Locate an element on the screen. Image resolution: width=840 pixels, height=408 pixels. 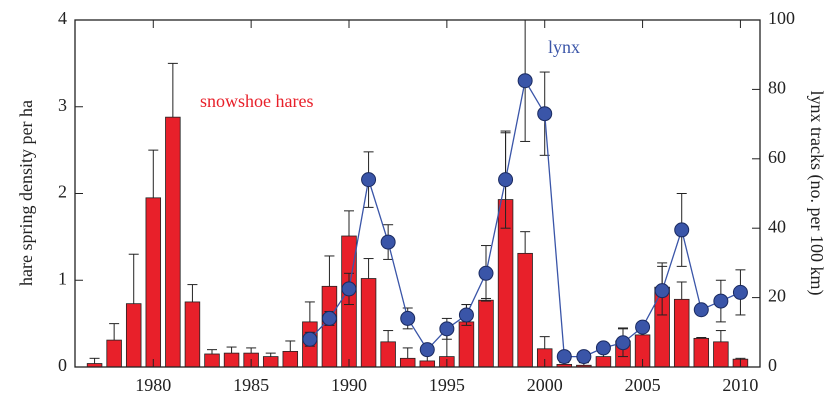
y2-tick-label: 0 is located at coordinates (772, 365).